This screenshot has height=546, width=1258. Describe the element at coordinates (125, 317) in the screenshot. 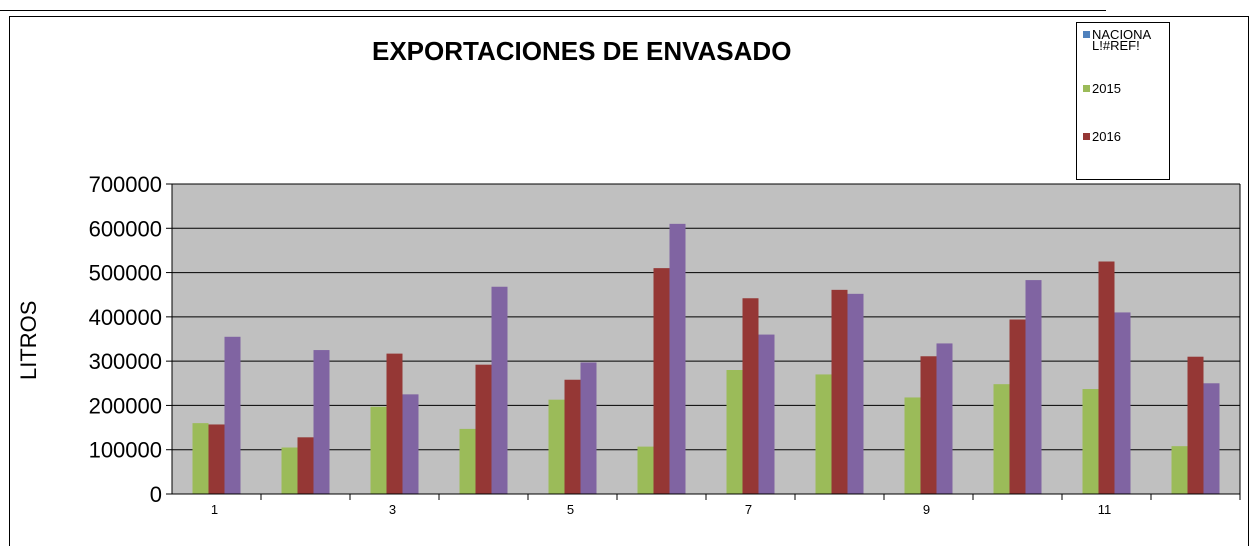

I see `y-tick-label: 400000` at that location.